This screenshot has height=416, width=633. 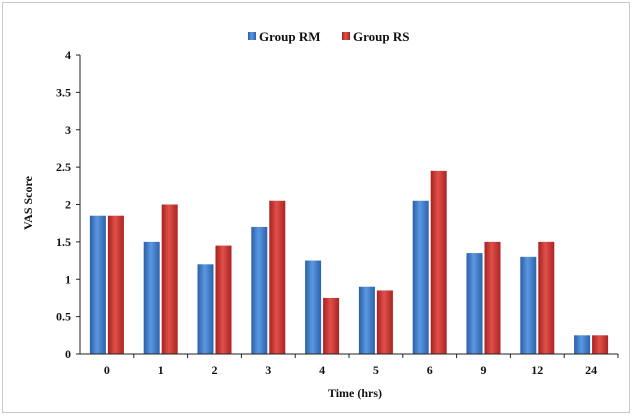 I want to click on x-tick-label: 5, so click(x=376, y=370).